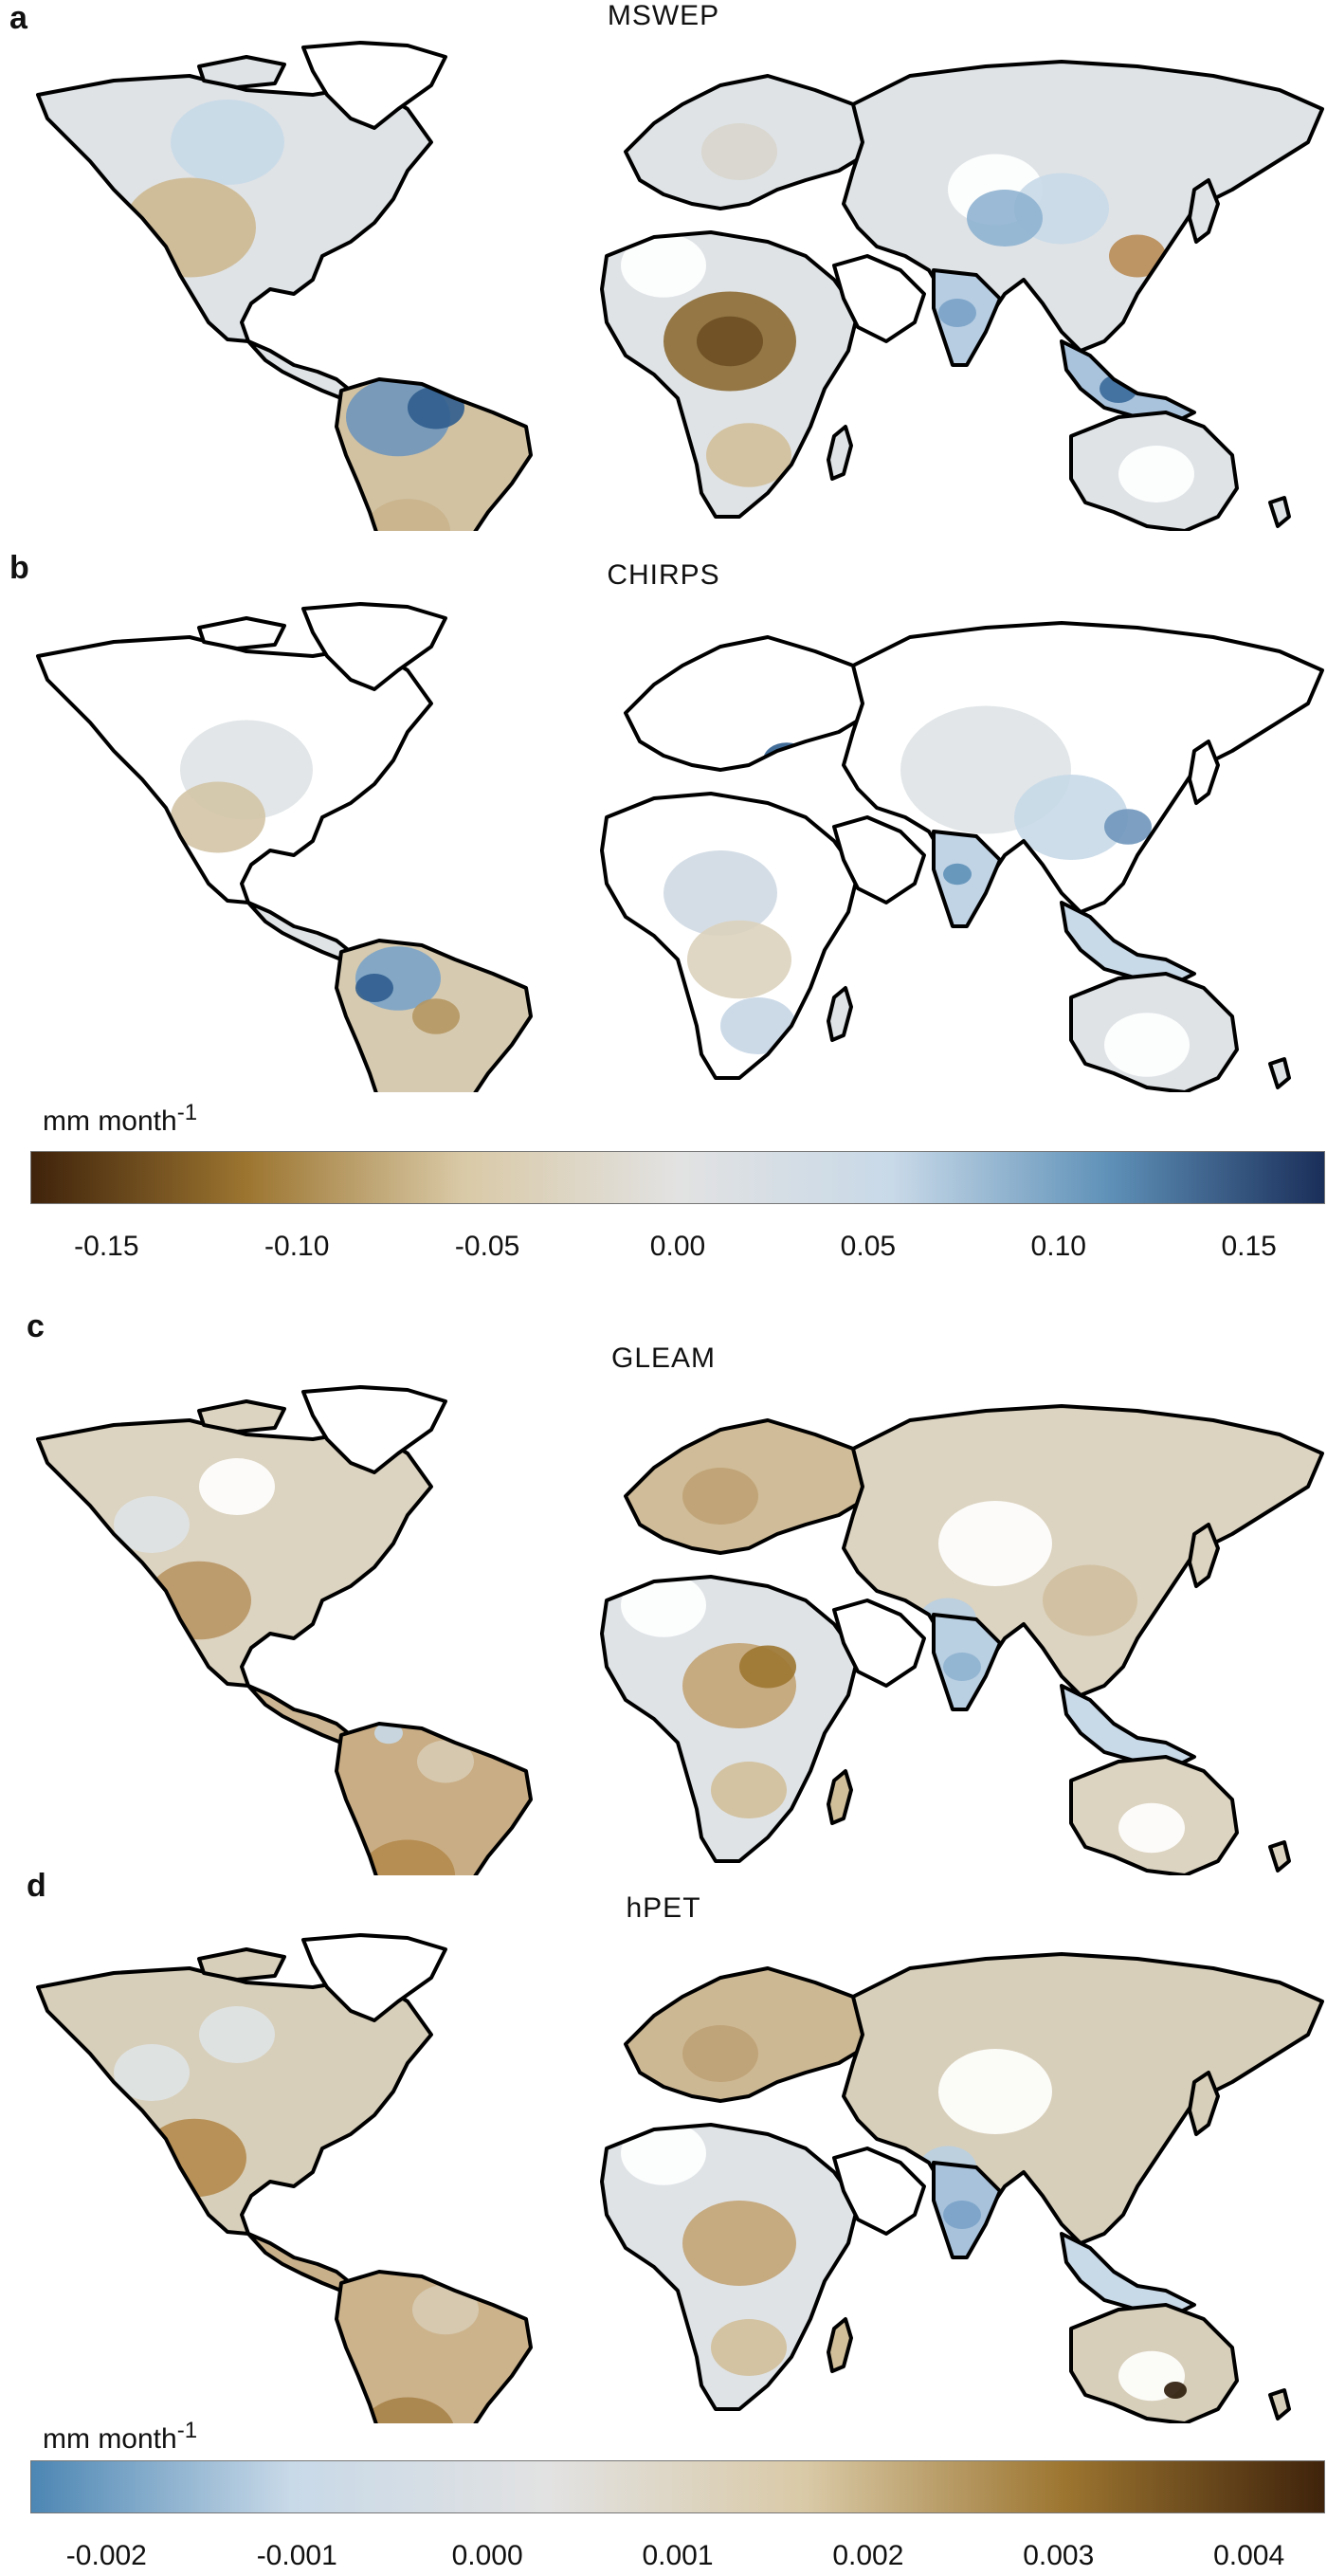  Describe the element at coordinates (1059, 2555) in the screenshot. I see `tick-label: 0.003` at that location.